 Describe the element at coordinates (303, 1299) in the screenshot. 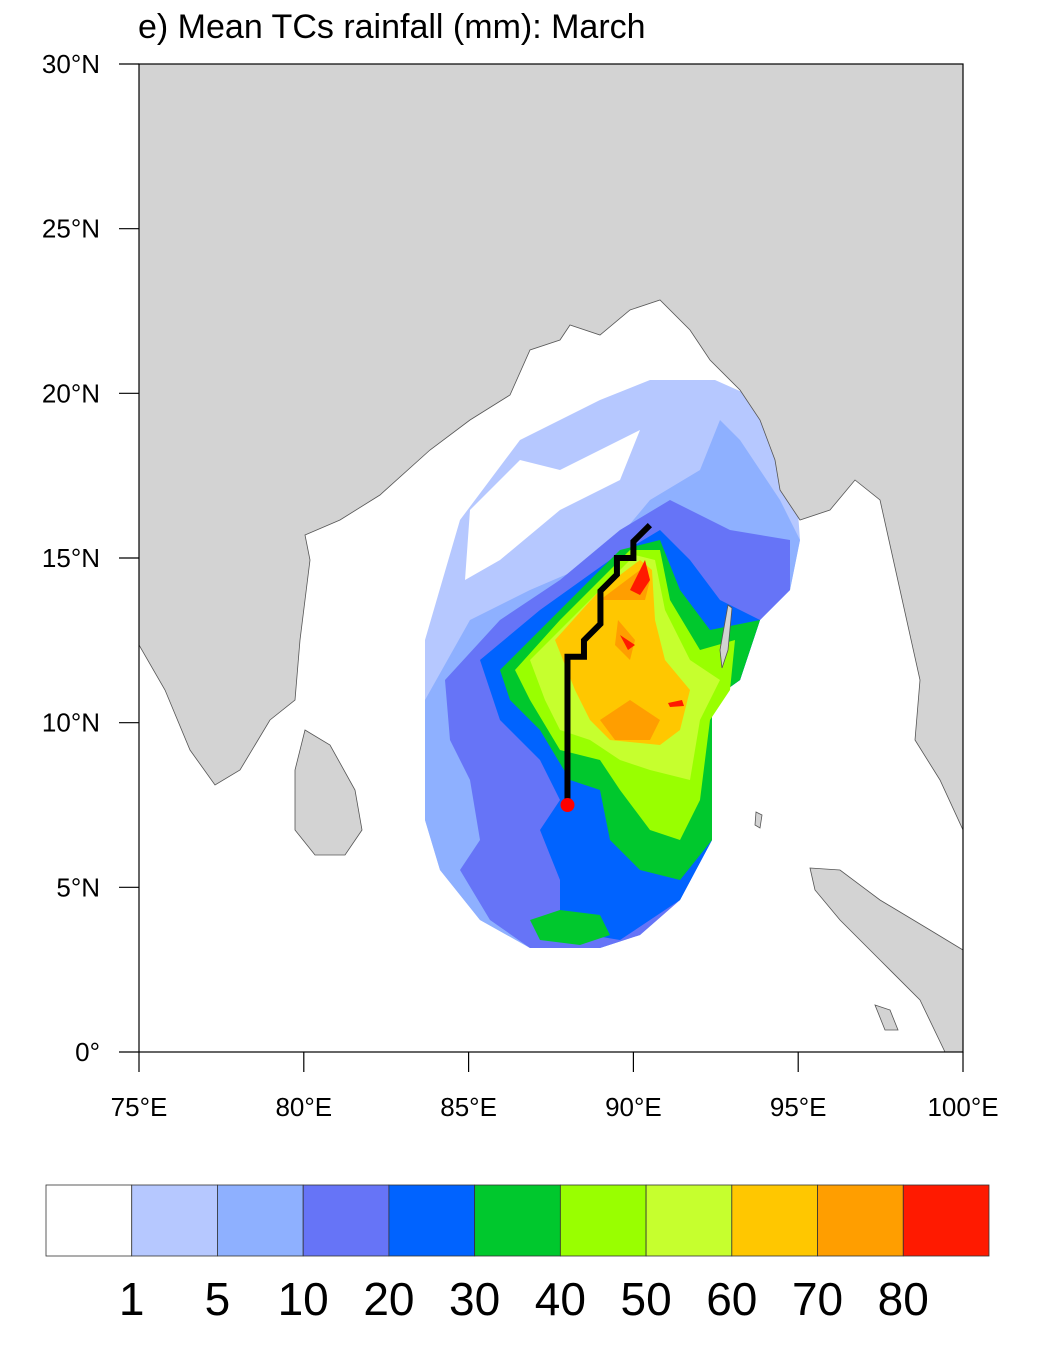

I see `colorbar-label: 10` at that location.